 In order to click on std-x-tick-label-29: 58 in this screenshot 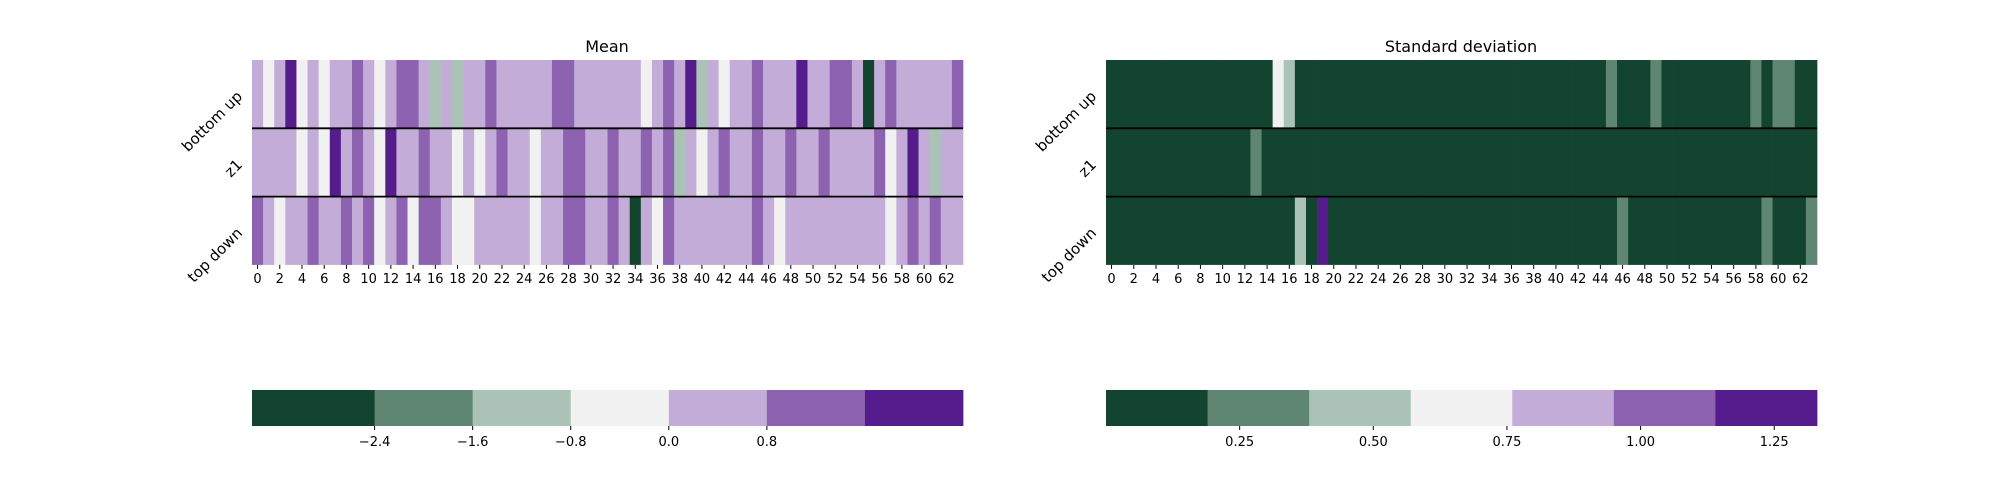, I will do `click(1756, 279)`.